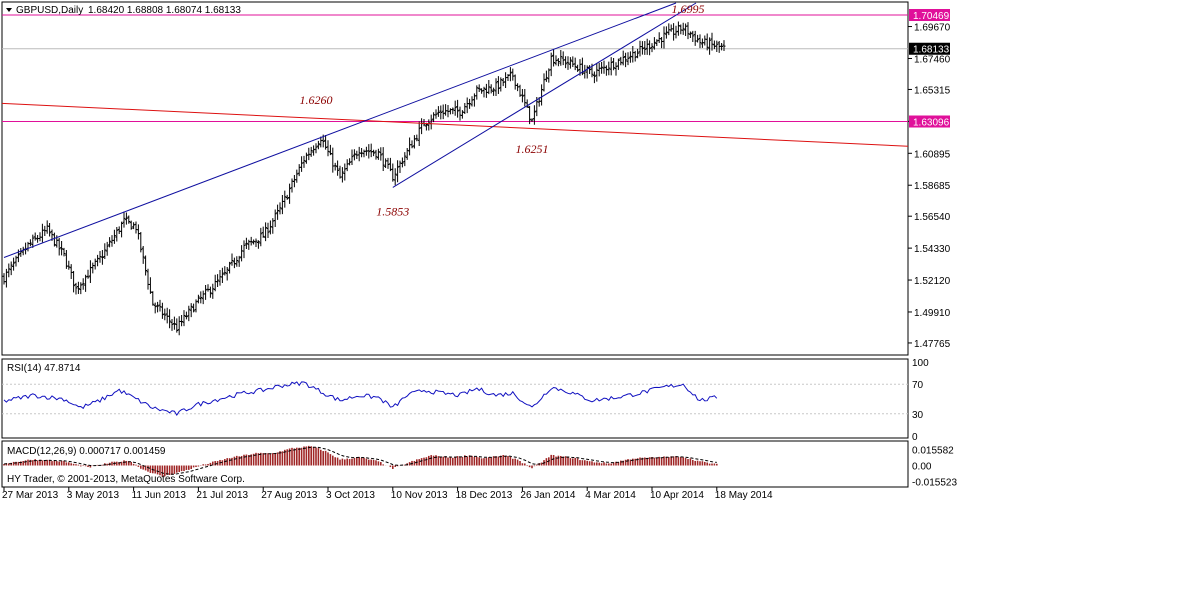 The height and width of the screenshot is (601, 1191). I want to click on x-tick-label: 4 Mar 2014, so click(610, 495).